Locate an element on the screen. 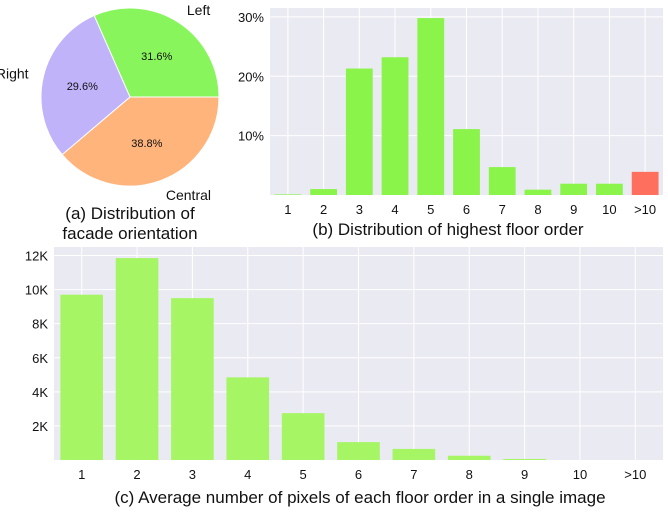 This screenshot has width=668, height=514. bar-c-xtick-label: >10 is located at coordinates (635, 474).